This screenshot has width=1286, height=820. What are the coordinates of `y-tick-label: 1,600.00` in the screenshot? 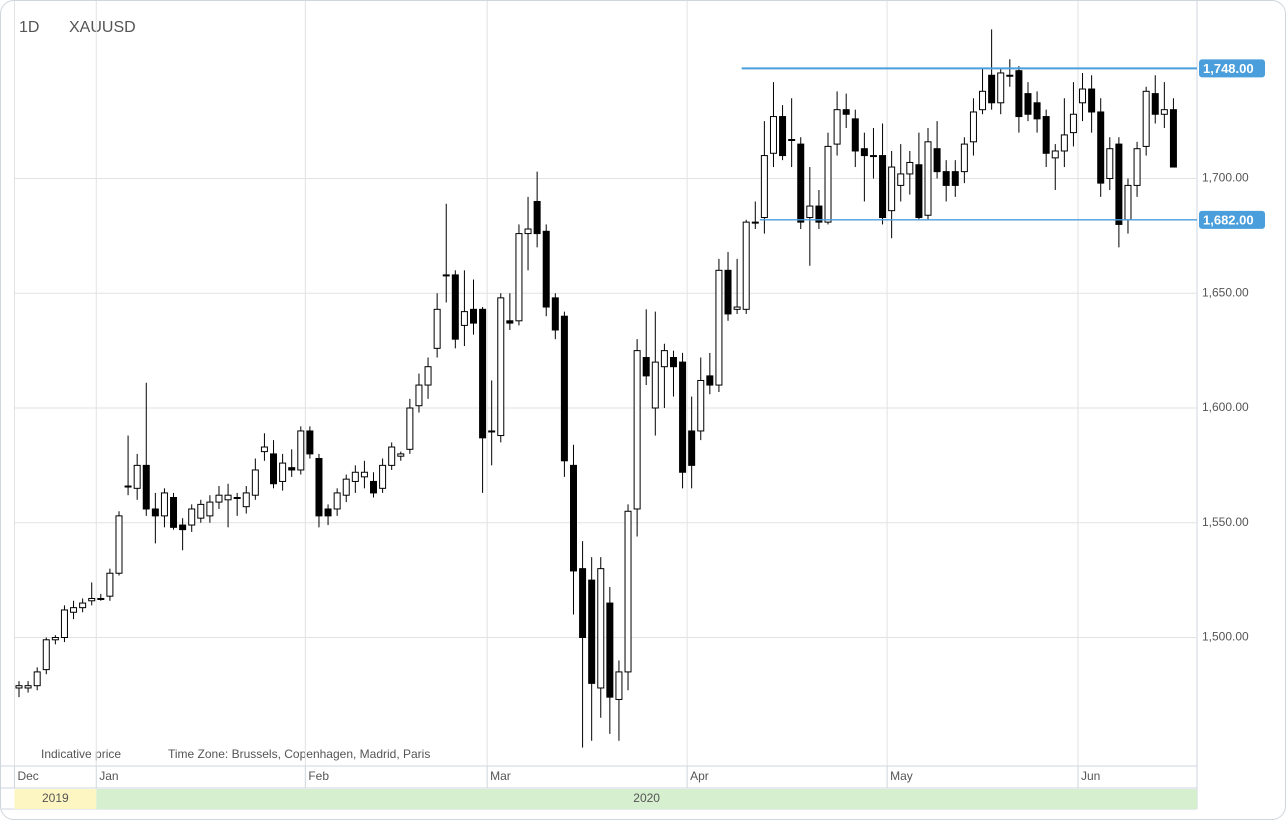 It's located at (1225, 407).